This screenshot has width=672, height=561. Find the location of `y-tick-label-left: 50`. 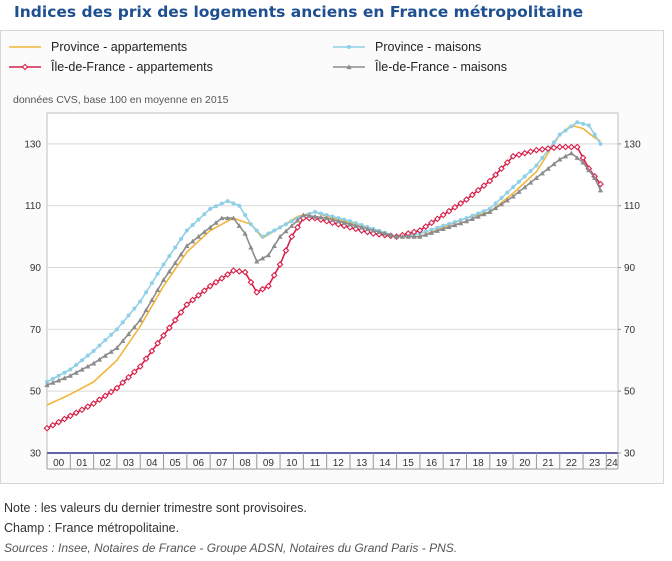

y-tick-label-left: 50 is located at coordinates (36, 392).